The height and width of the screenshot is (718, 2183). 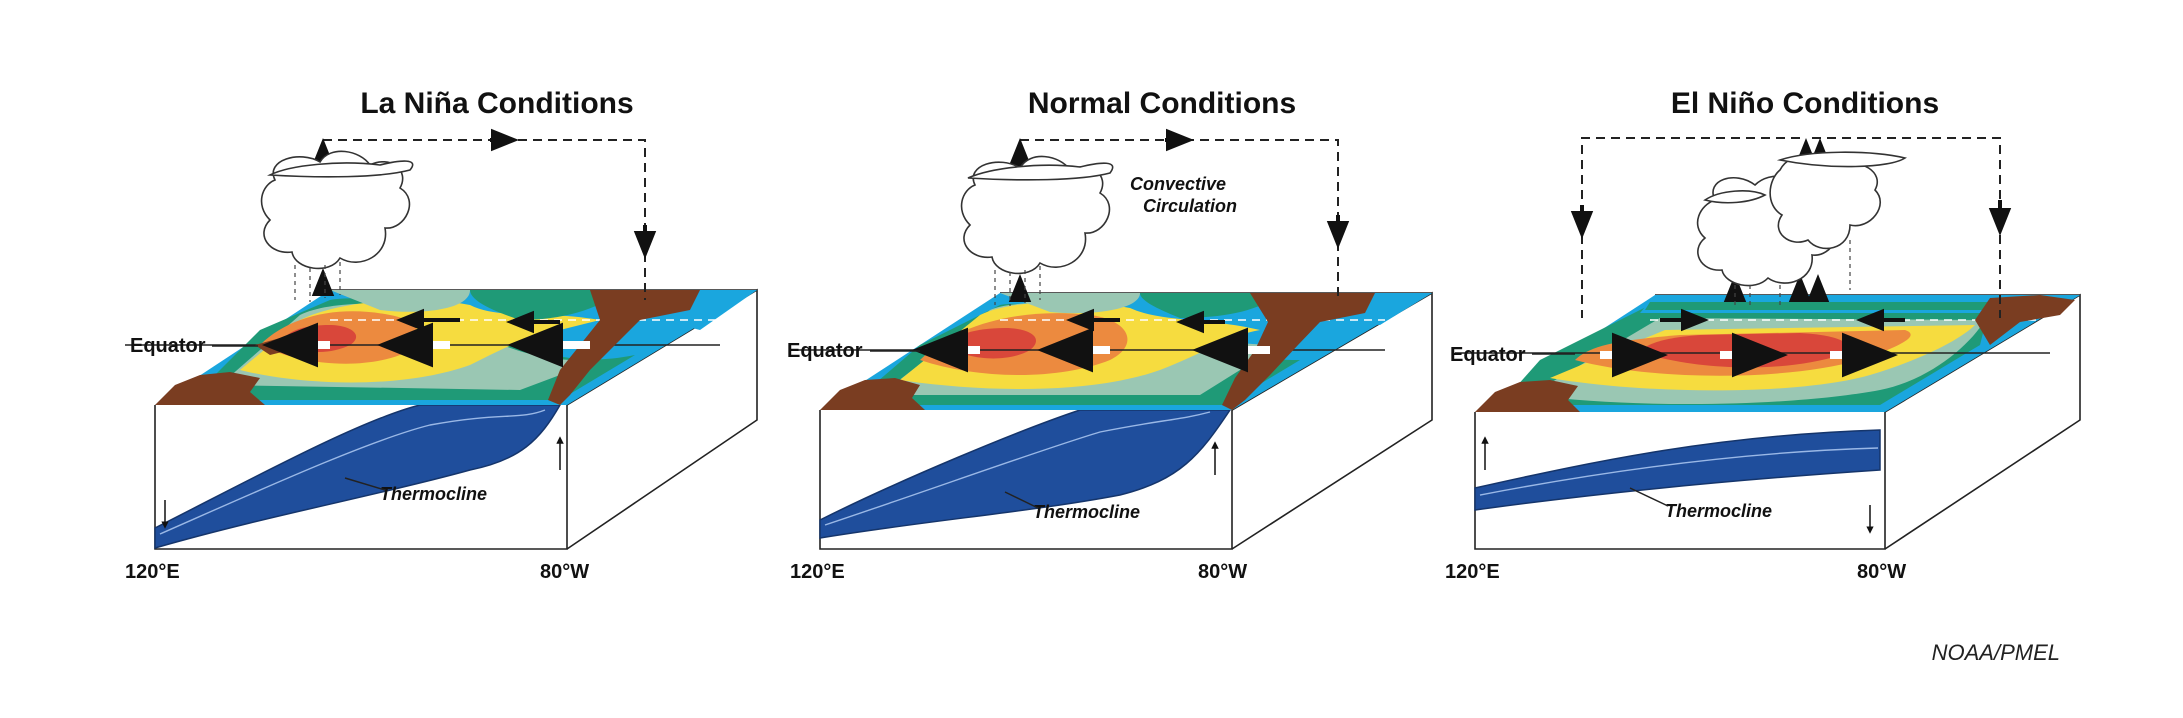 What do you see at coordinates (1190, 206) in the screenshot?
I see `circulation-label-line2: Circulation` at bounding box center [1190, 206].